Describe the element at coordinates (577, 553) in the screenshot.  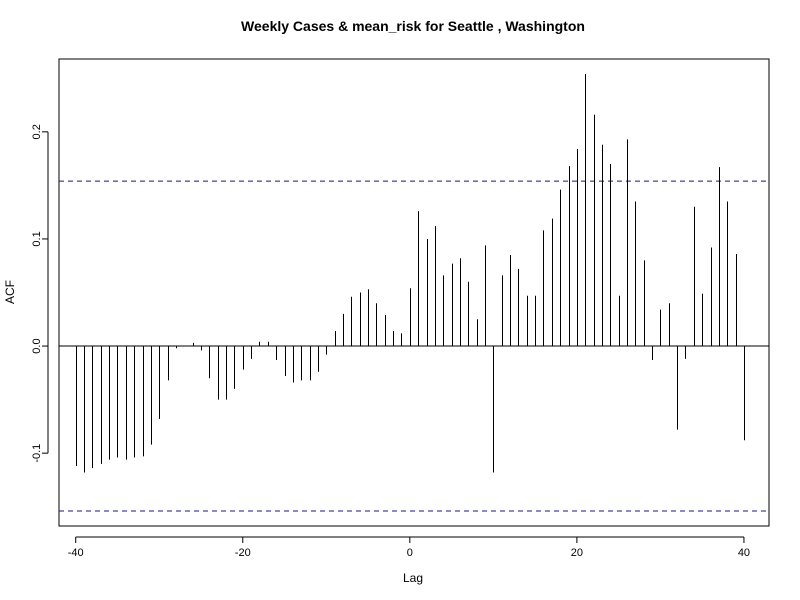
I see `x-tick-label: 20` at that location.